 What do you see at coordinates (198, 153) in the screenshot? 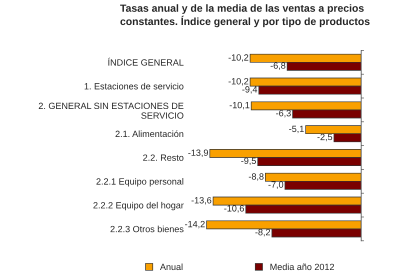
I see `data-label: -13,9` at bounding box center [198, 153].